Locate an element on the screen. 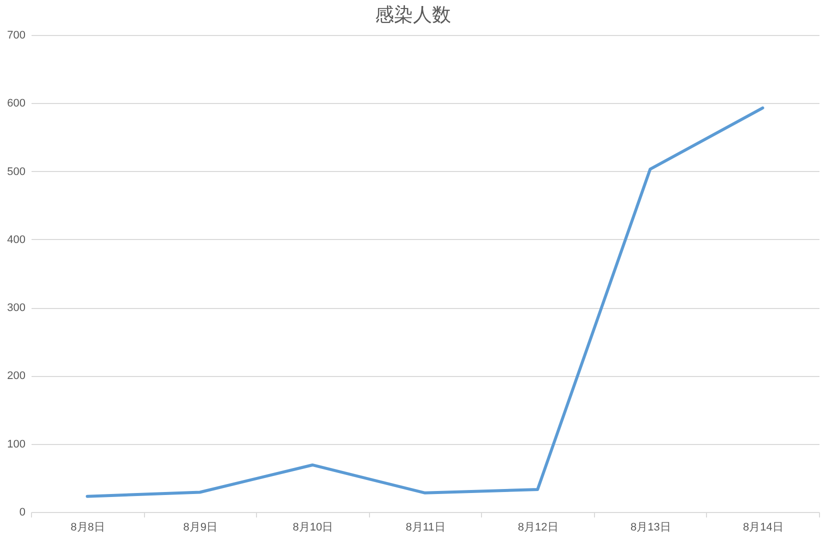  x-tick-label: 8月11日 is located at coordinates (426, 528).